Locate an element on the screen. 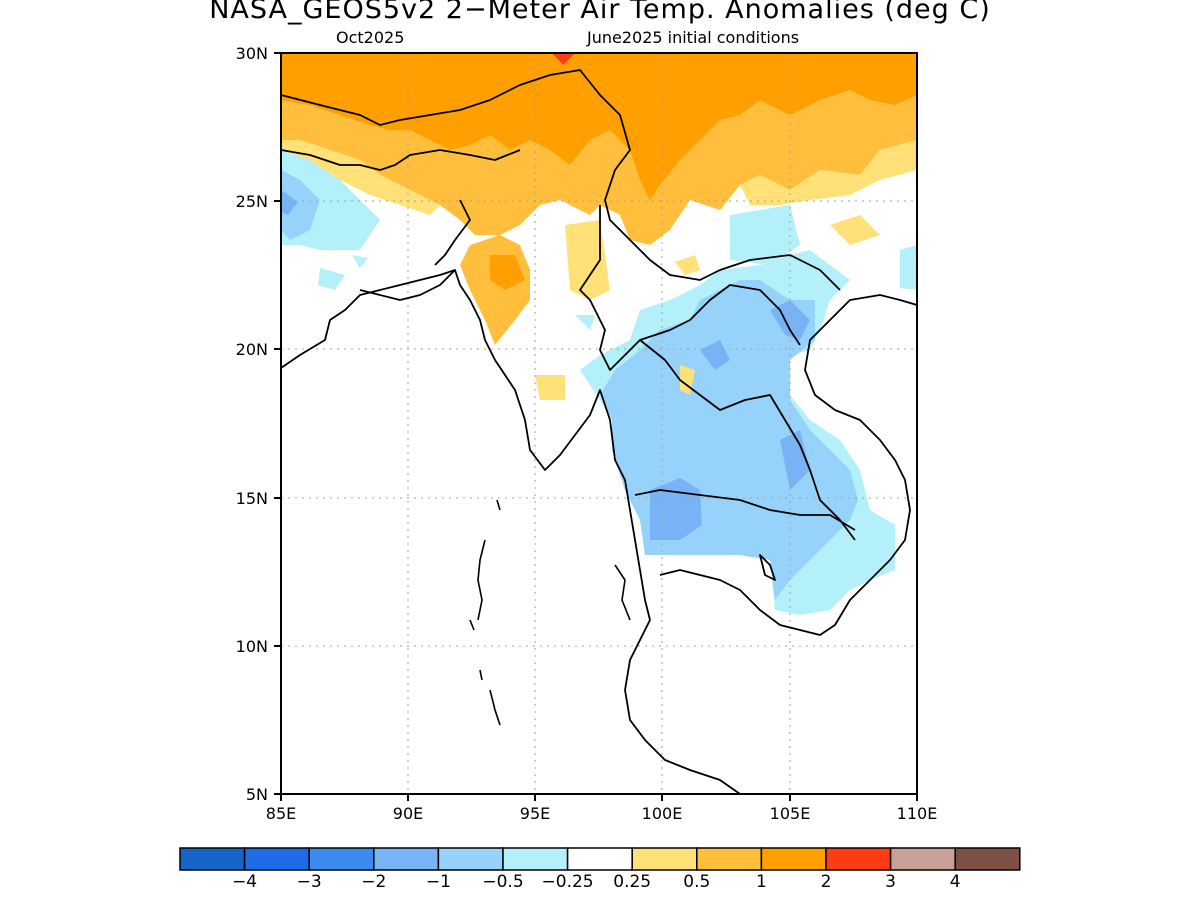 This screenshot has height=900, width=1200. andaman-nicobar-islands is located at coordinates (550, 612).